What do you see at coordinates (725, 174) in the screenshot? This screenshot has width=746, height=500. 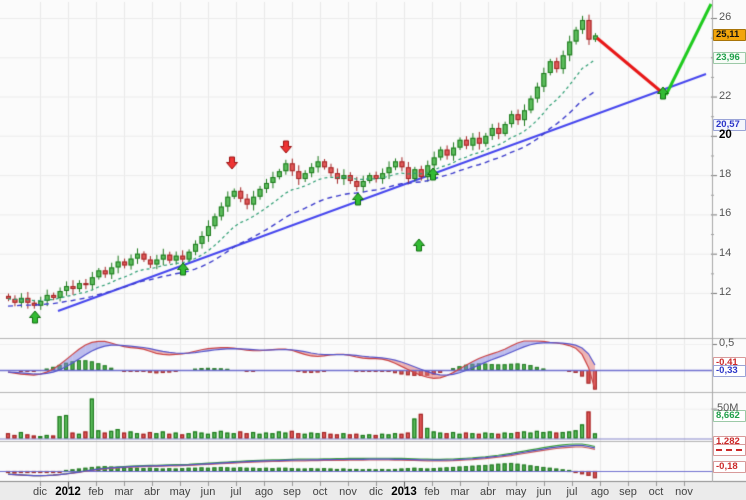 I see `price-tick-18: 18` at bounding box center [725, 174].